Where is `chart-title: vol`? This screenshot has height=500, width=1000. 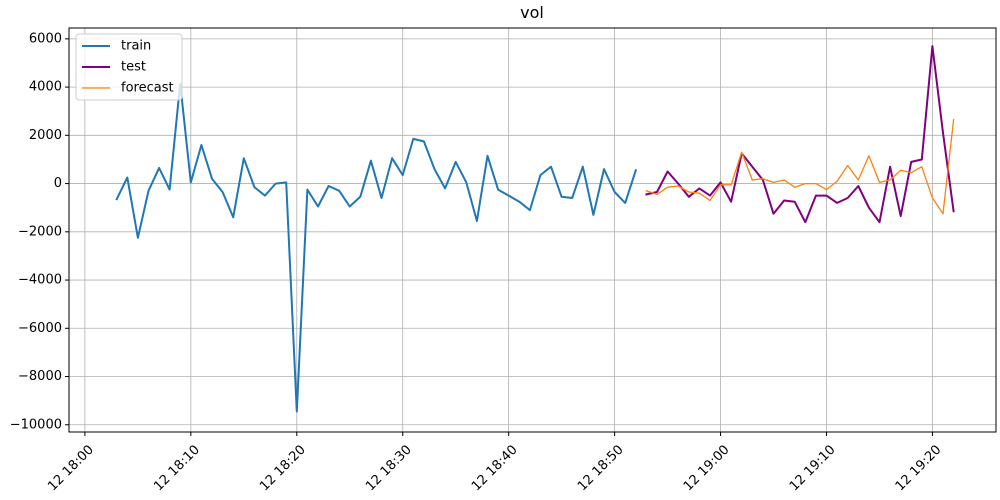
chart-title: vol is located at coordinates (532, 12).